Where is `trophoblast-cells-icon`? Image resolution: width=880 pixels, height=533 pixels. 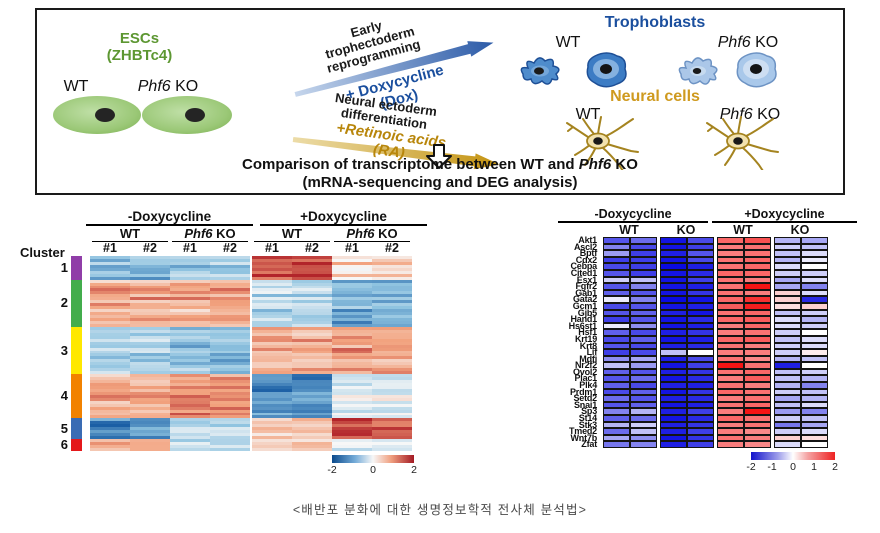 trophoblast-cells-icon is located at coordinates (648, 70).